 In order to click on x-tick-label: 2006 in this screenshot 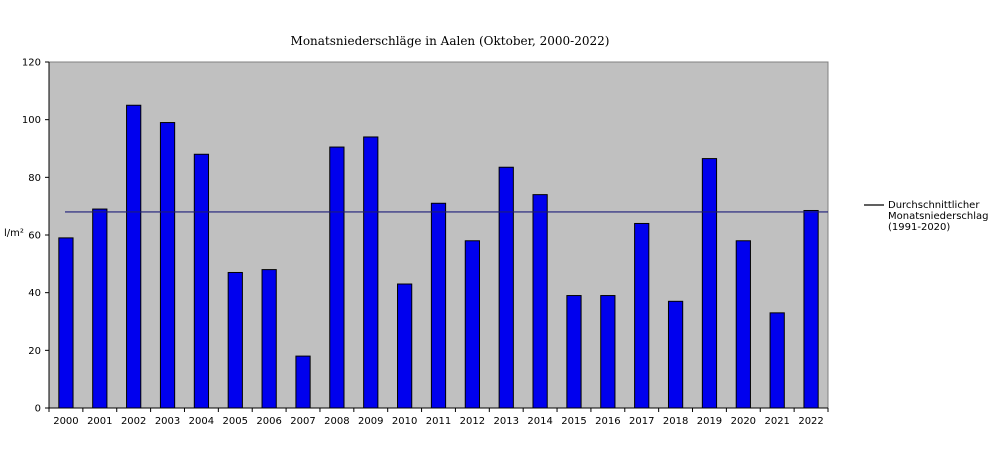, I will do `click(268, 421)`.